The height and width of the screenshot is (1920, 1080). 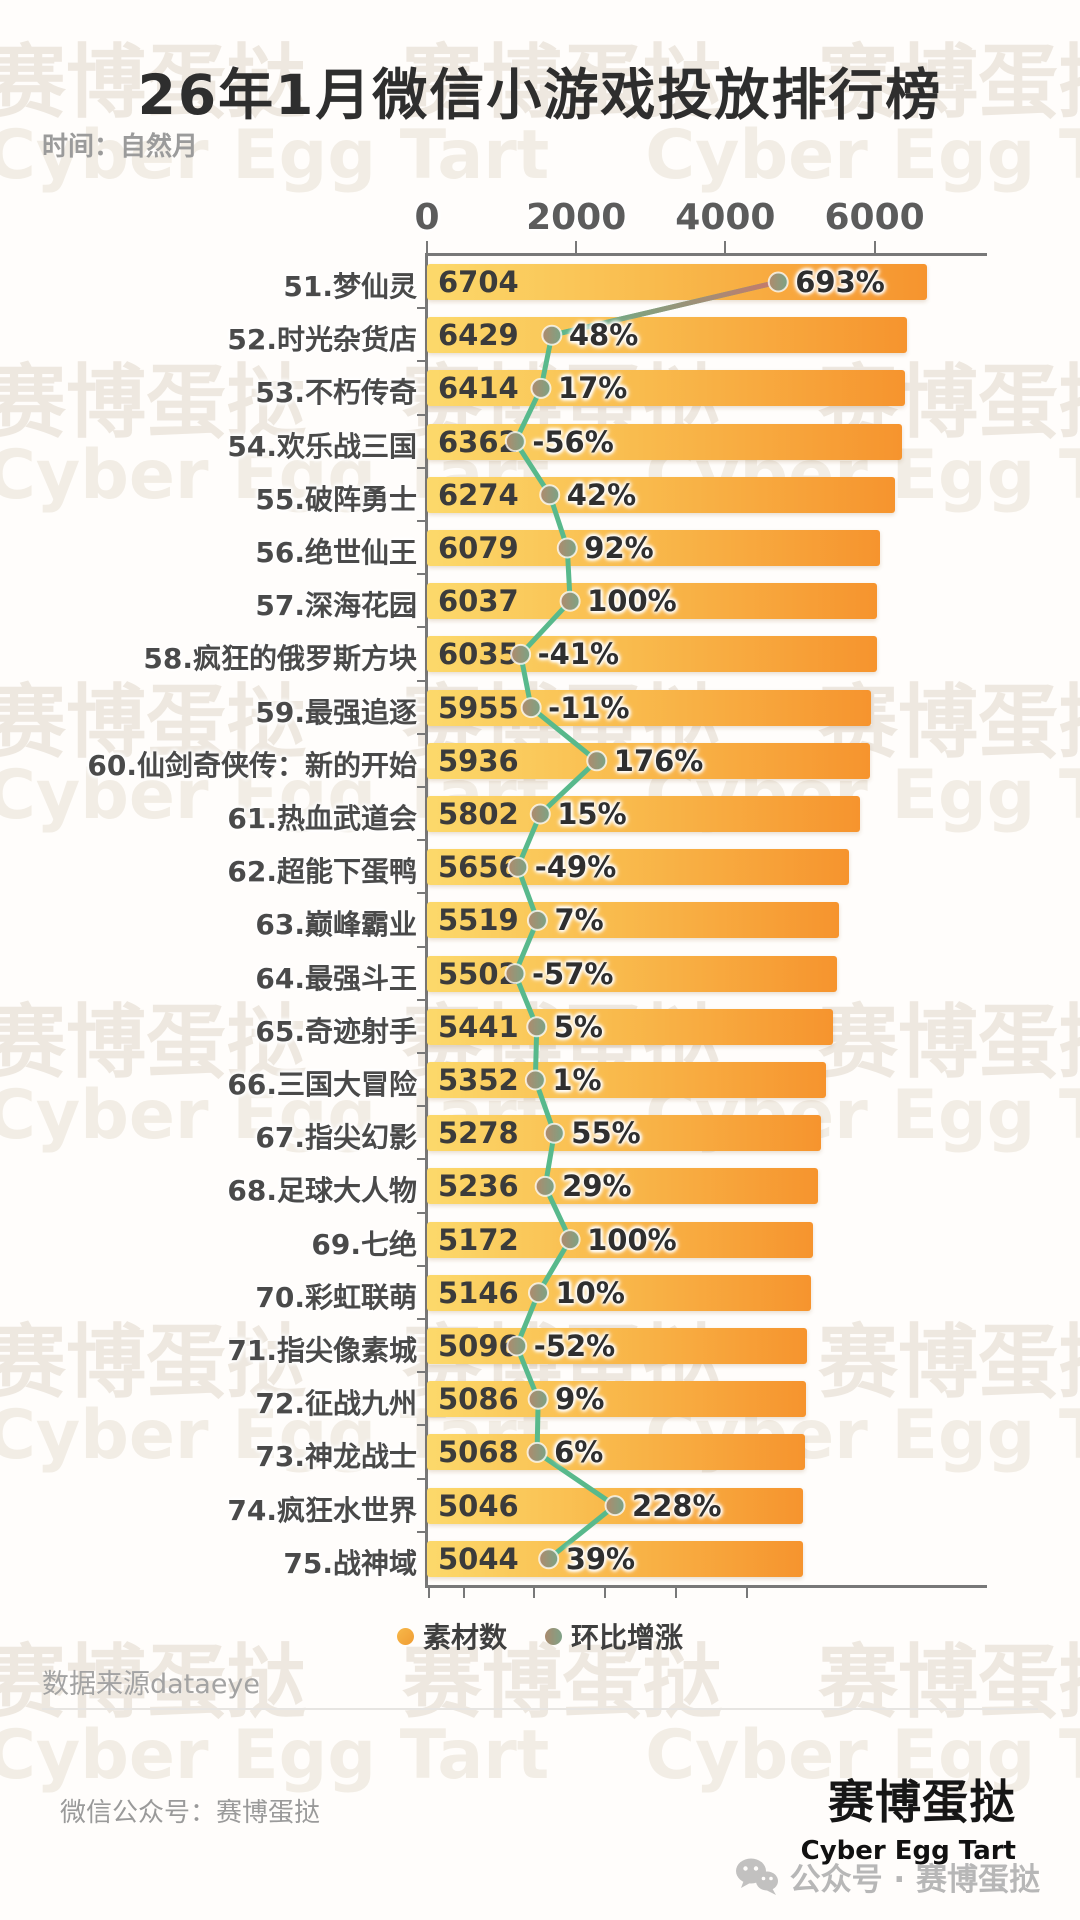 What do you see at coordinates (576, 217) in the screenshot?
I see `x-axis-tick-label: 2000` at bounding box center [576, 217].